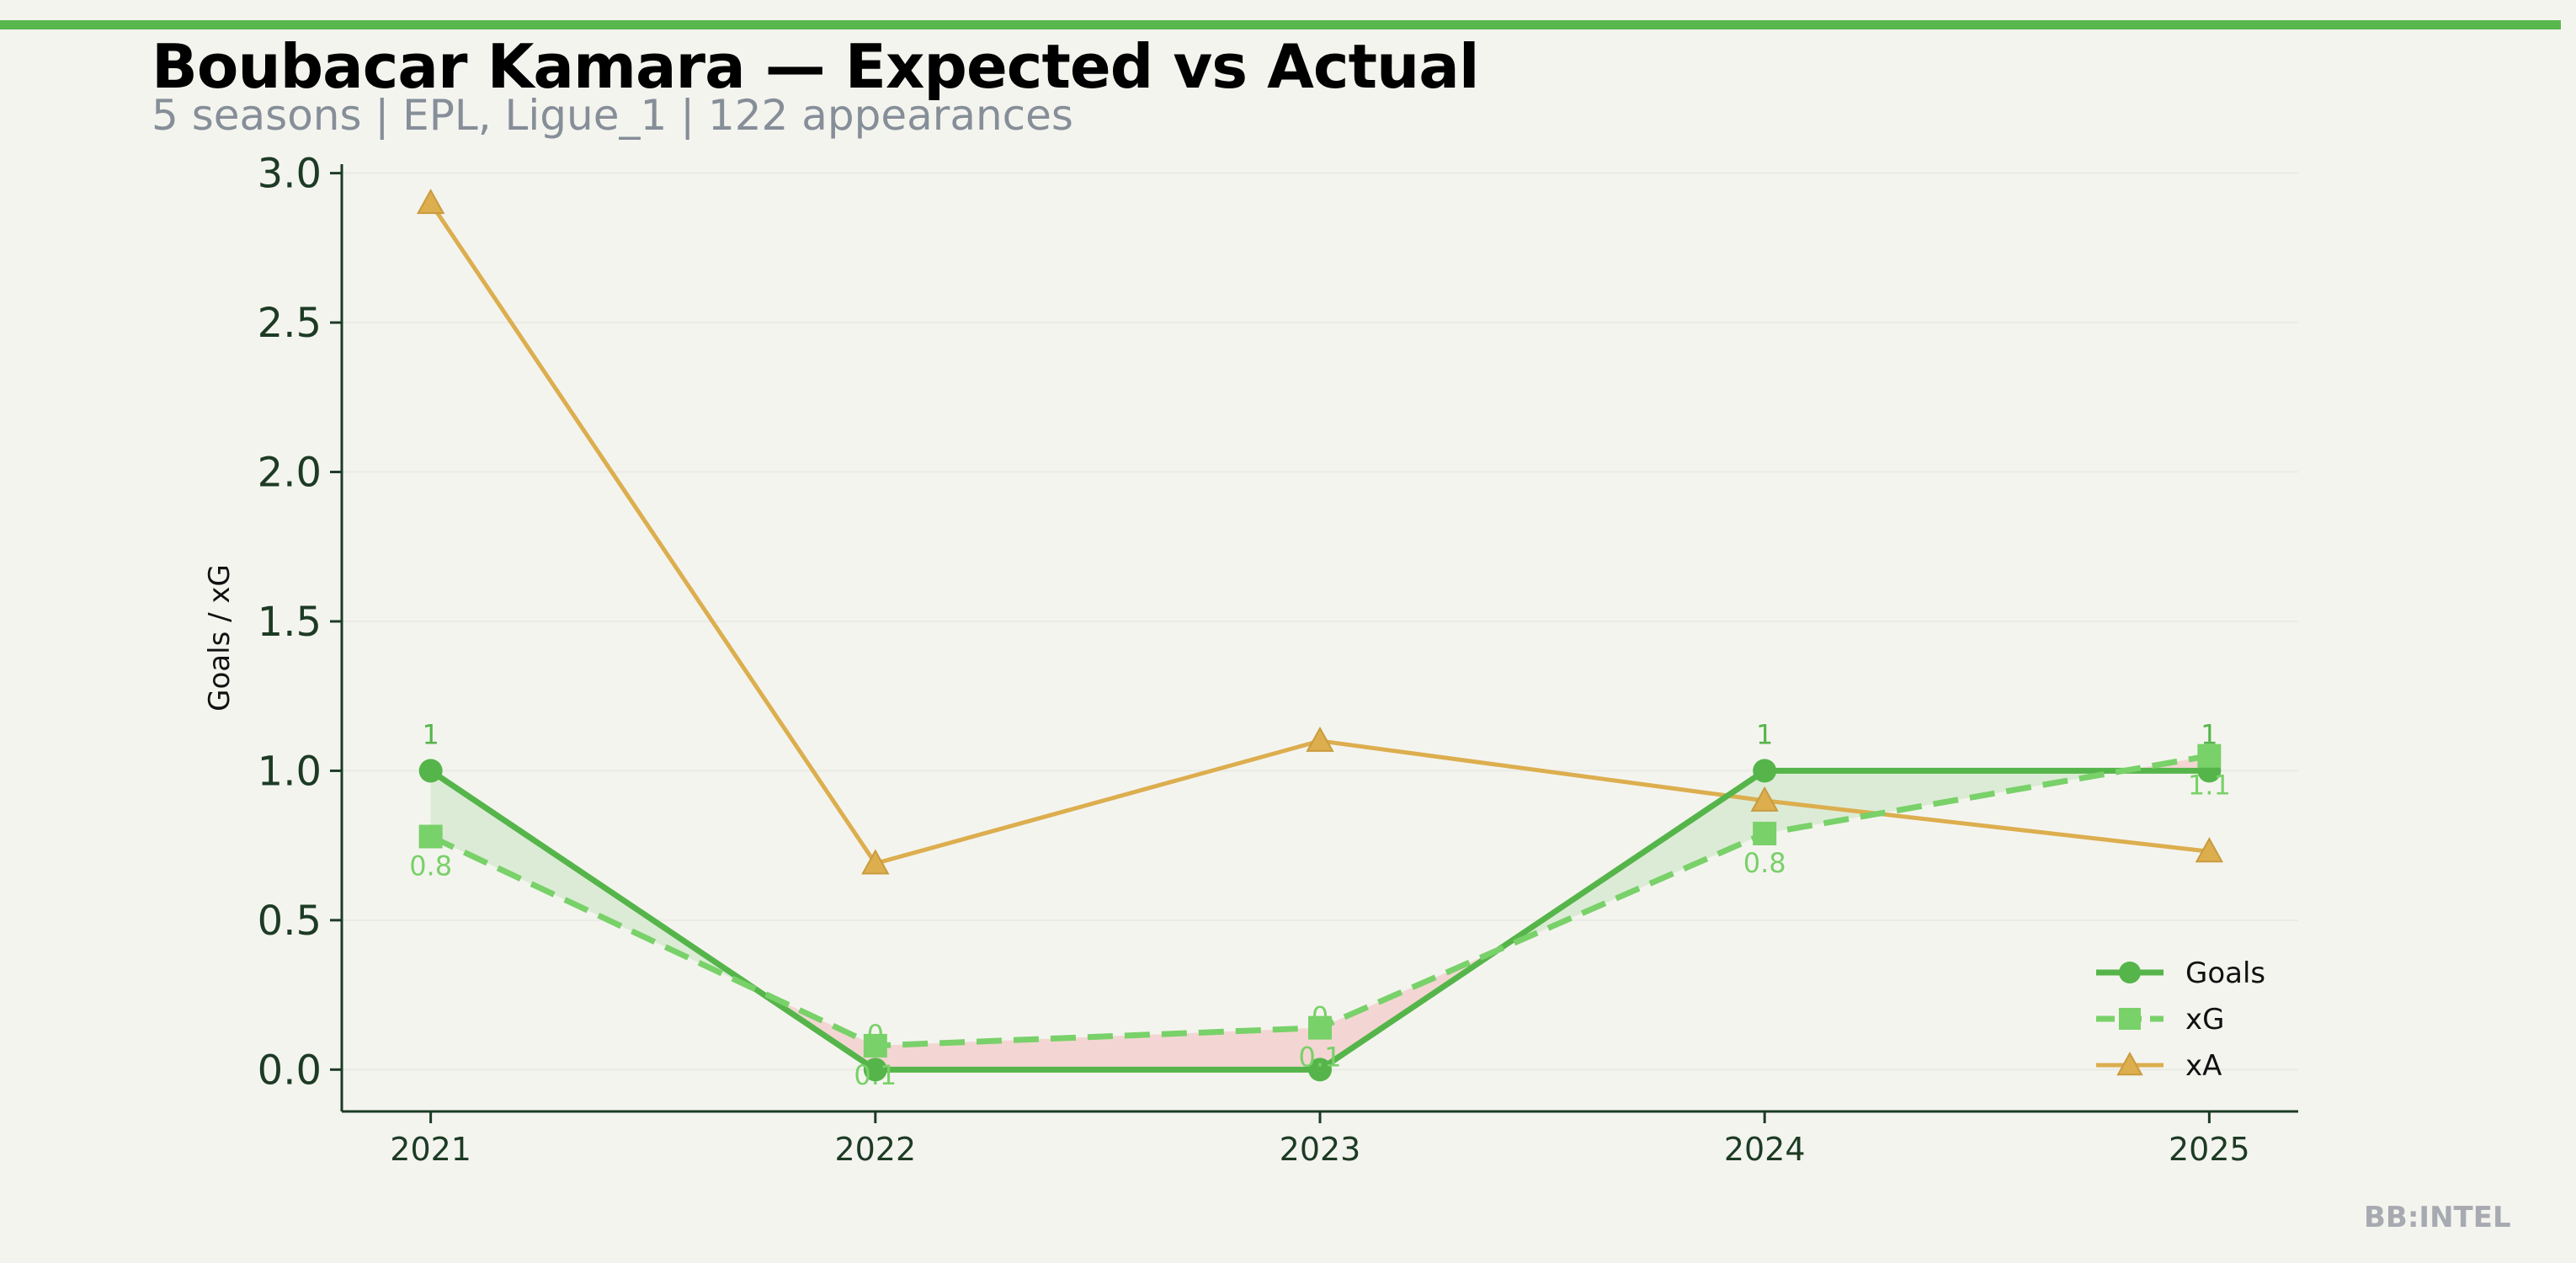 This screenshot has height=1263, width=2576. Describe the element at coordinates (2209, 1149) in the screenshot. I see `x-tick-label: 2025` at that location.